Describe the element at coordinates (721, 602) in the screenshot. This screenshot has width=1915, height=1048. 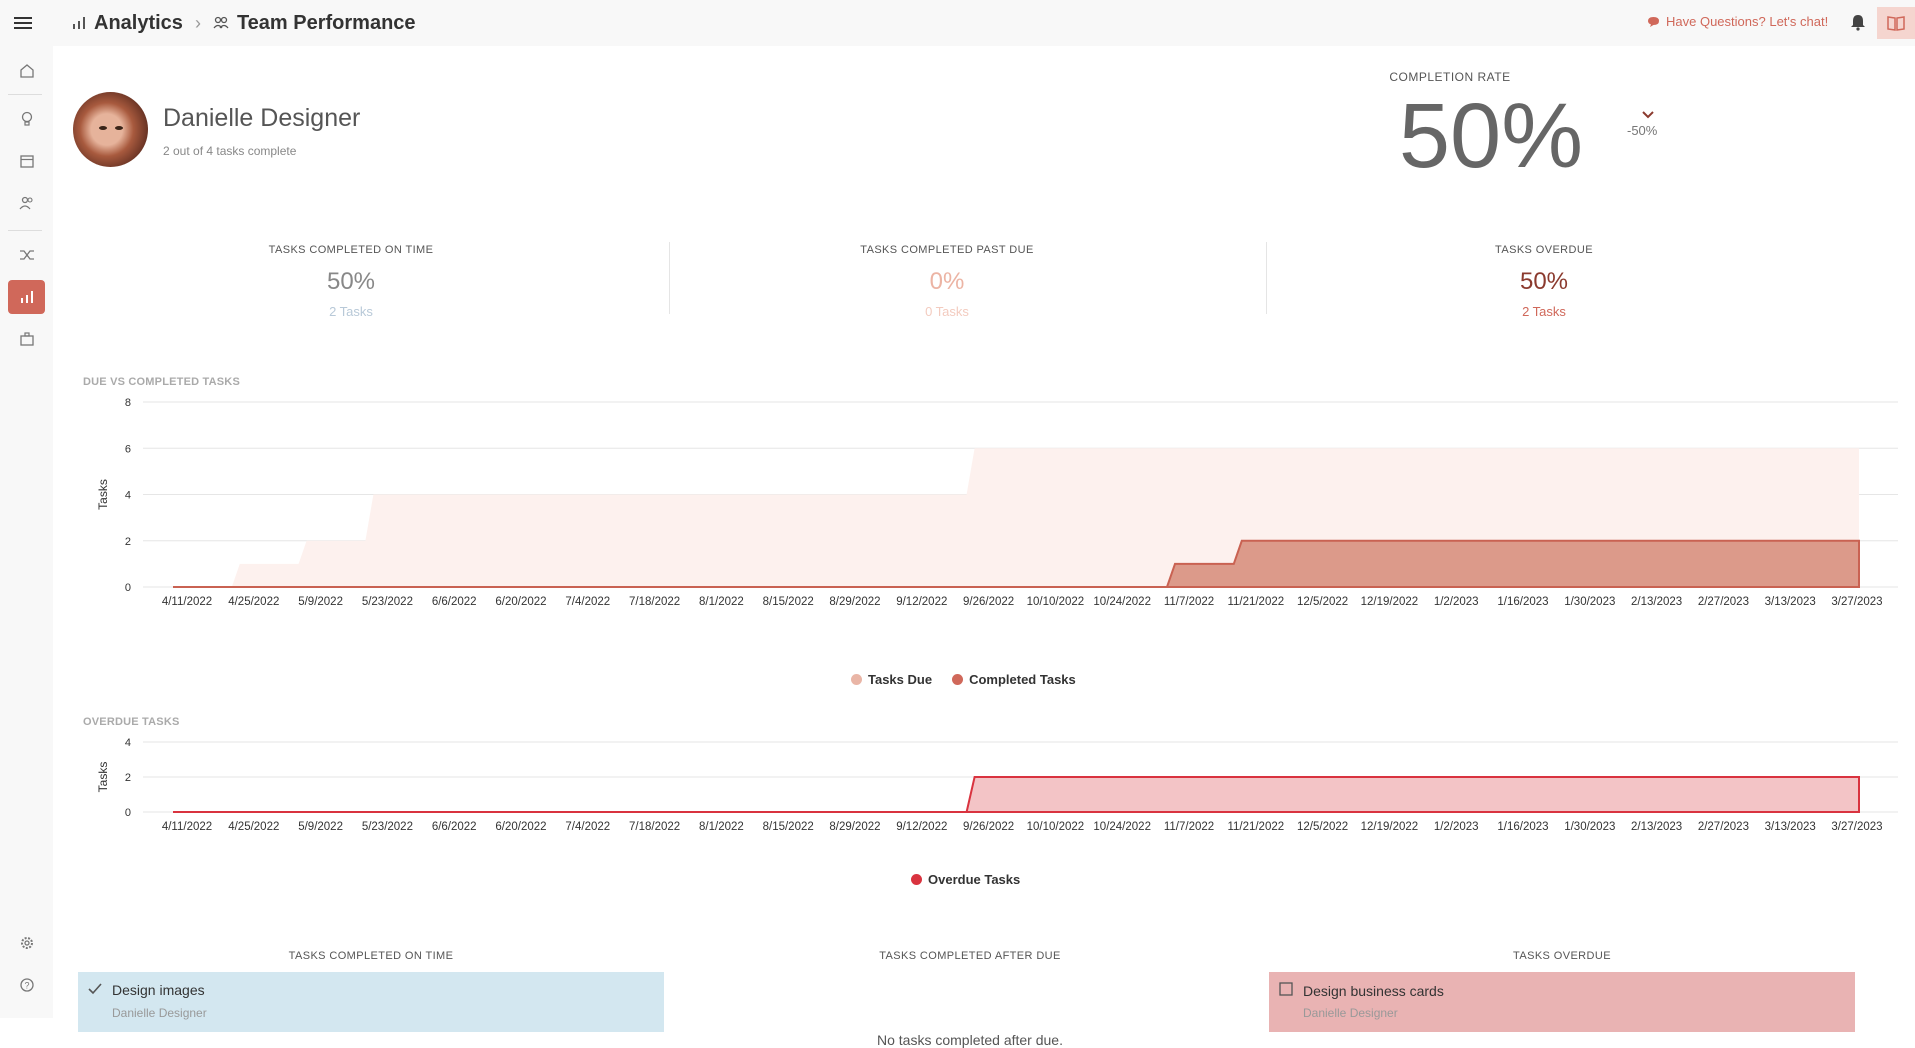
I see `x-tick-label: 8/1/2022` at that location.